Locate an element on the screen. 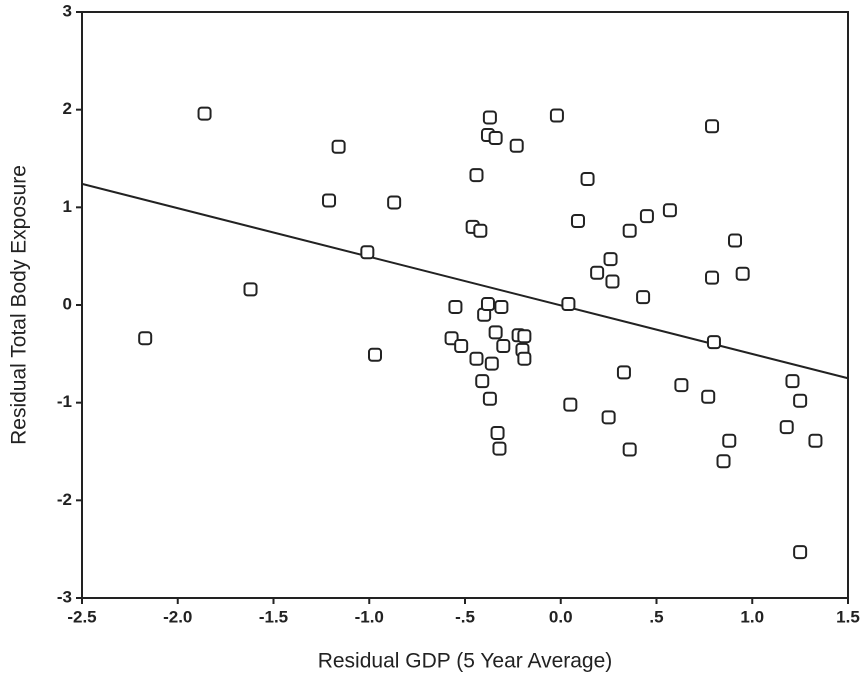 The height and width of the screenshot is (679, 865). x-tick-label: -1.5 is located at coordinates (273, 616).